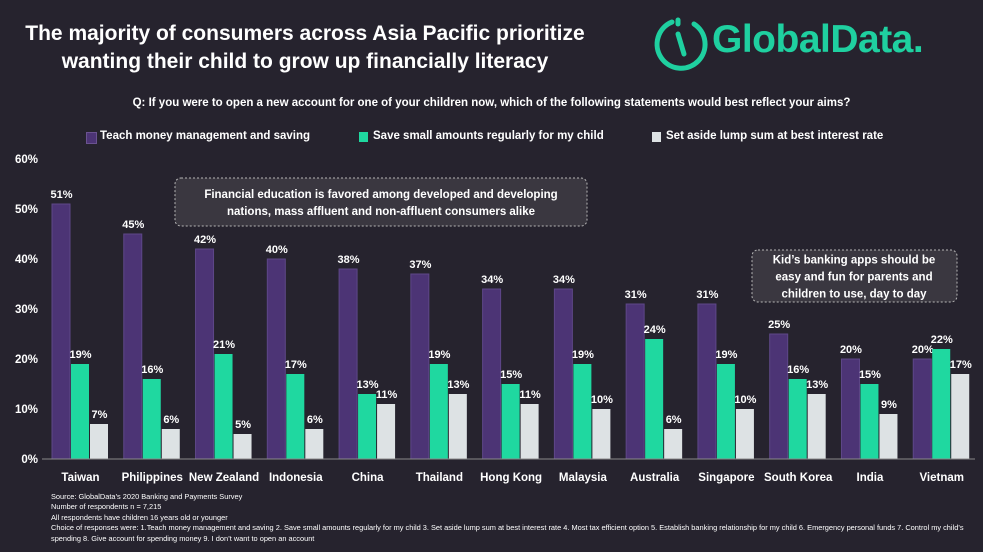  I want to click on y-tick-label: 0%, so click(29, 460).